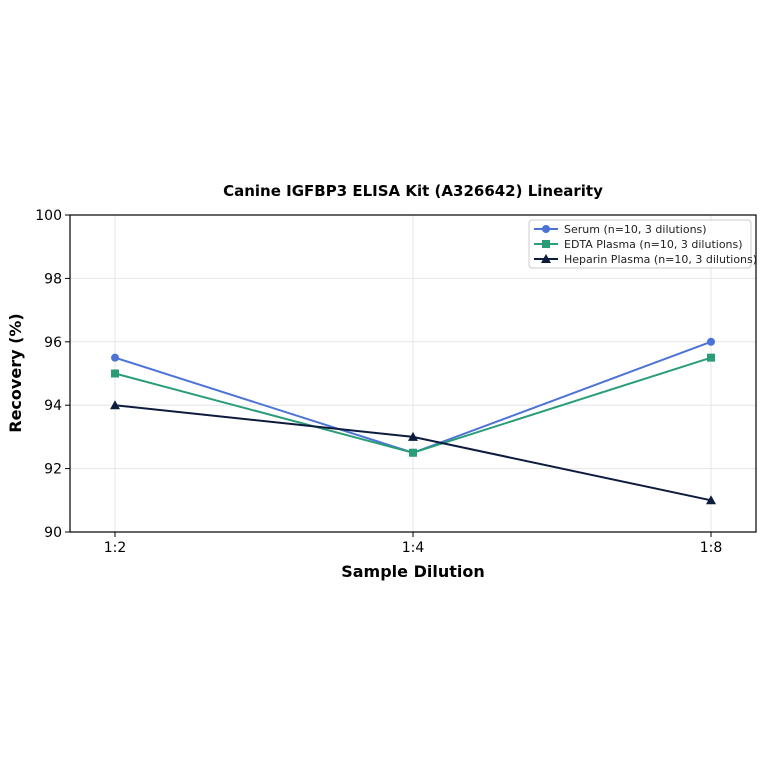  What do you see at coordinates (53, 343) in the screenshot?
I see `y-tick-label: 96` at bounding box center [53, 343].